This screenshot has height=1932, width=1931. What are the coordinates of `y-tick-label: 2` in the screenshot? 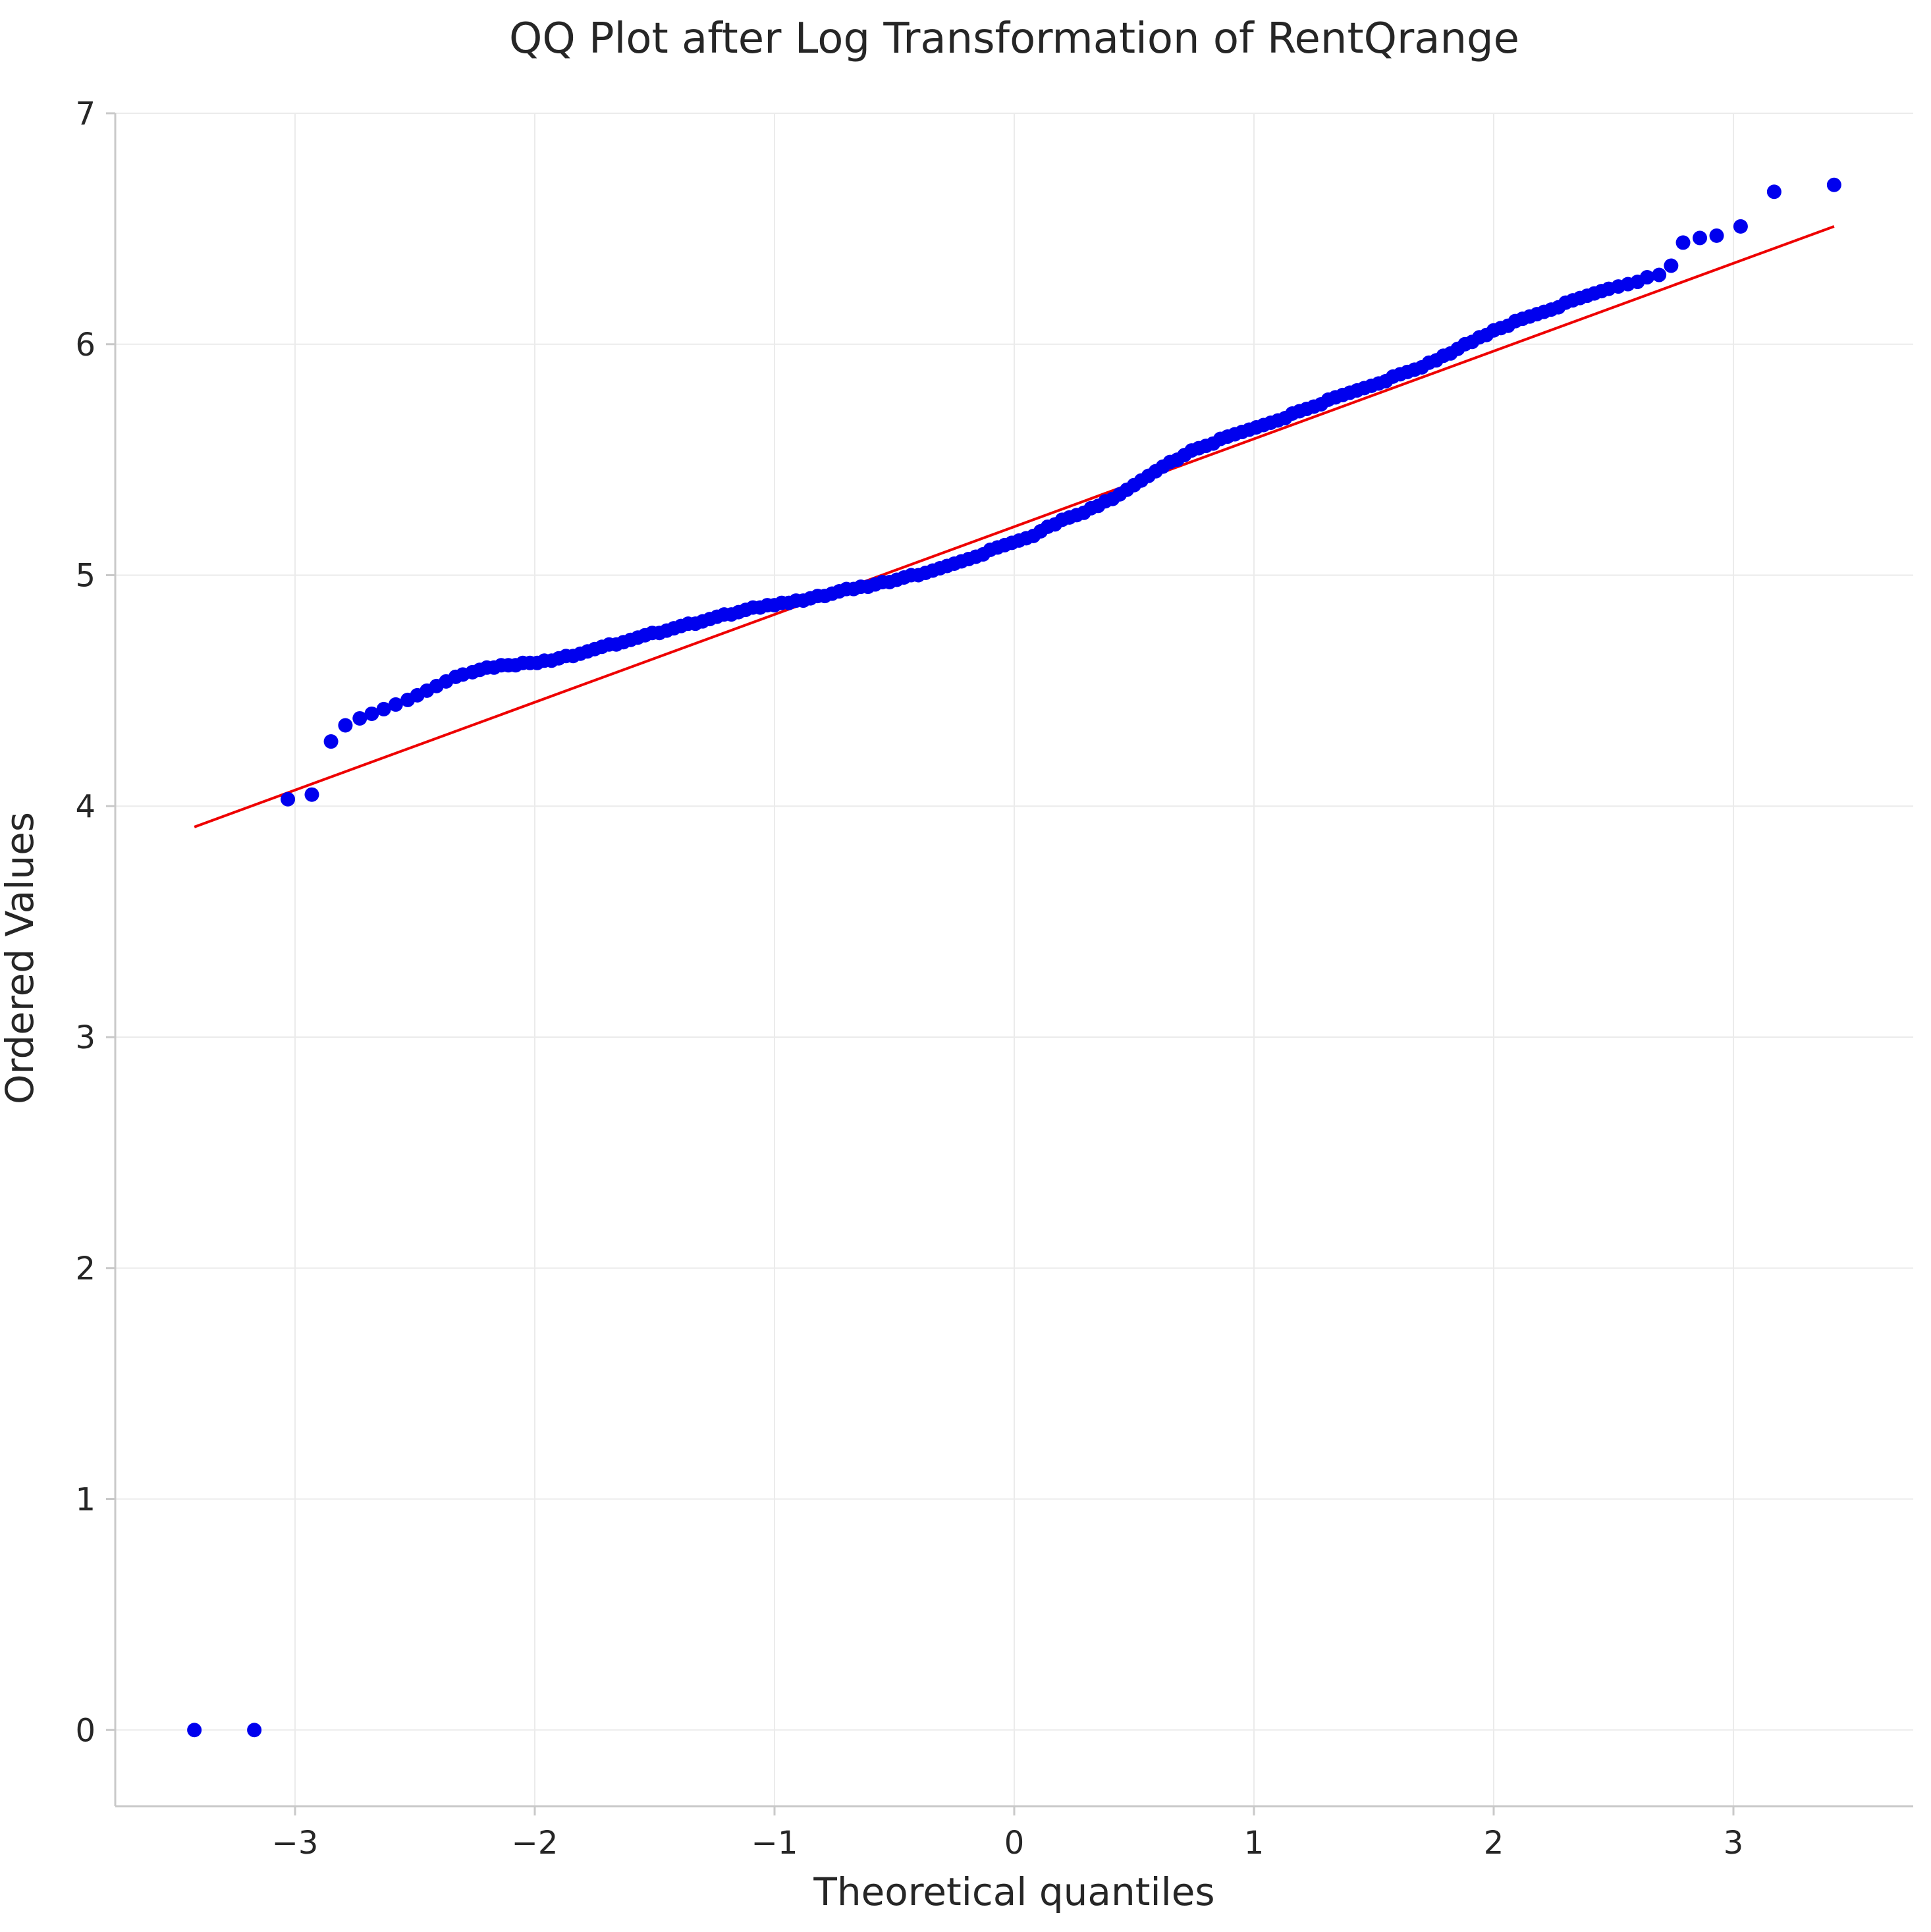 It's located at (85, 1268).